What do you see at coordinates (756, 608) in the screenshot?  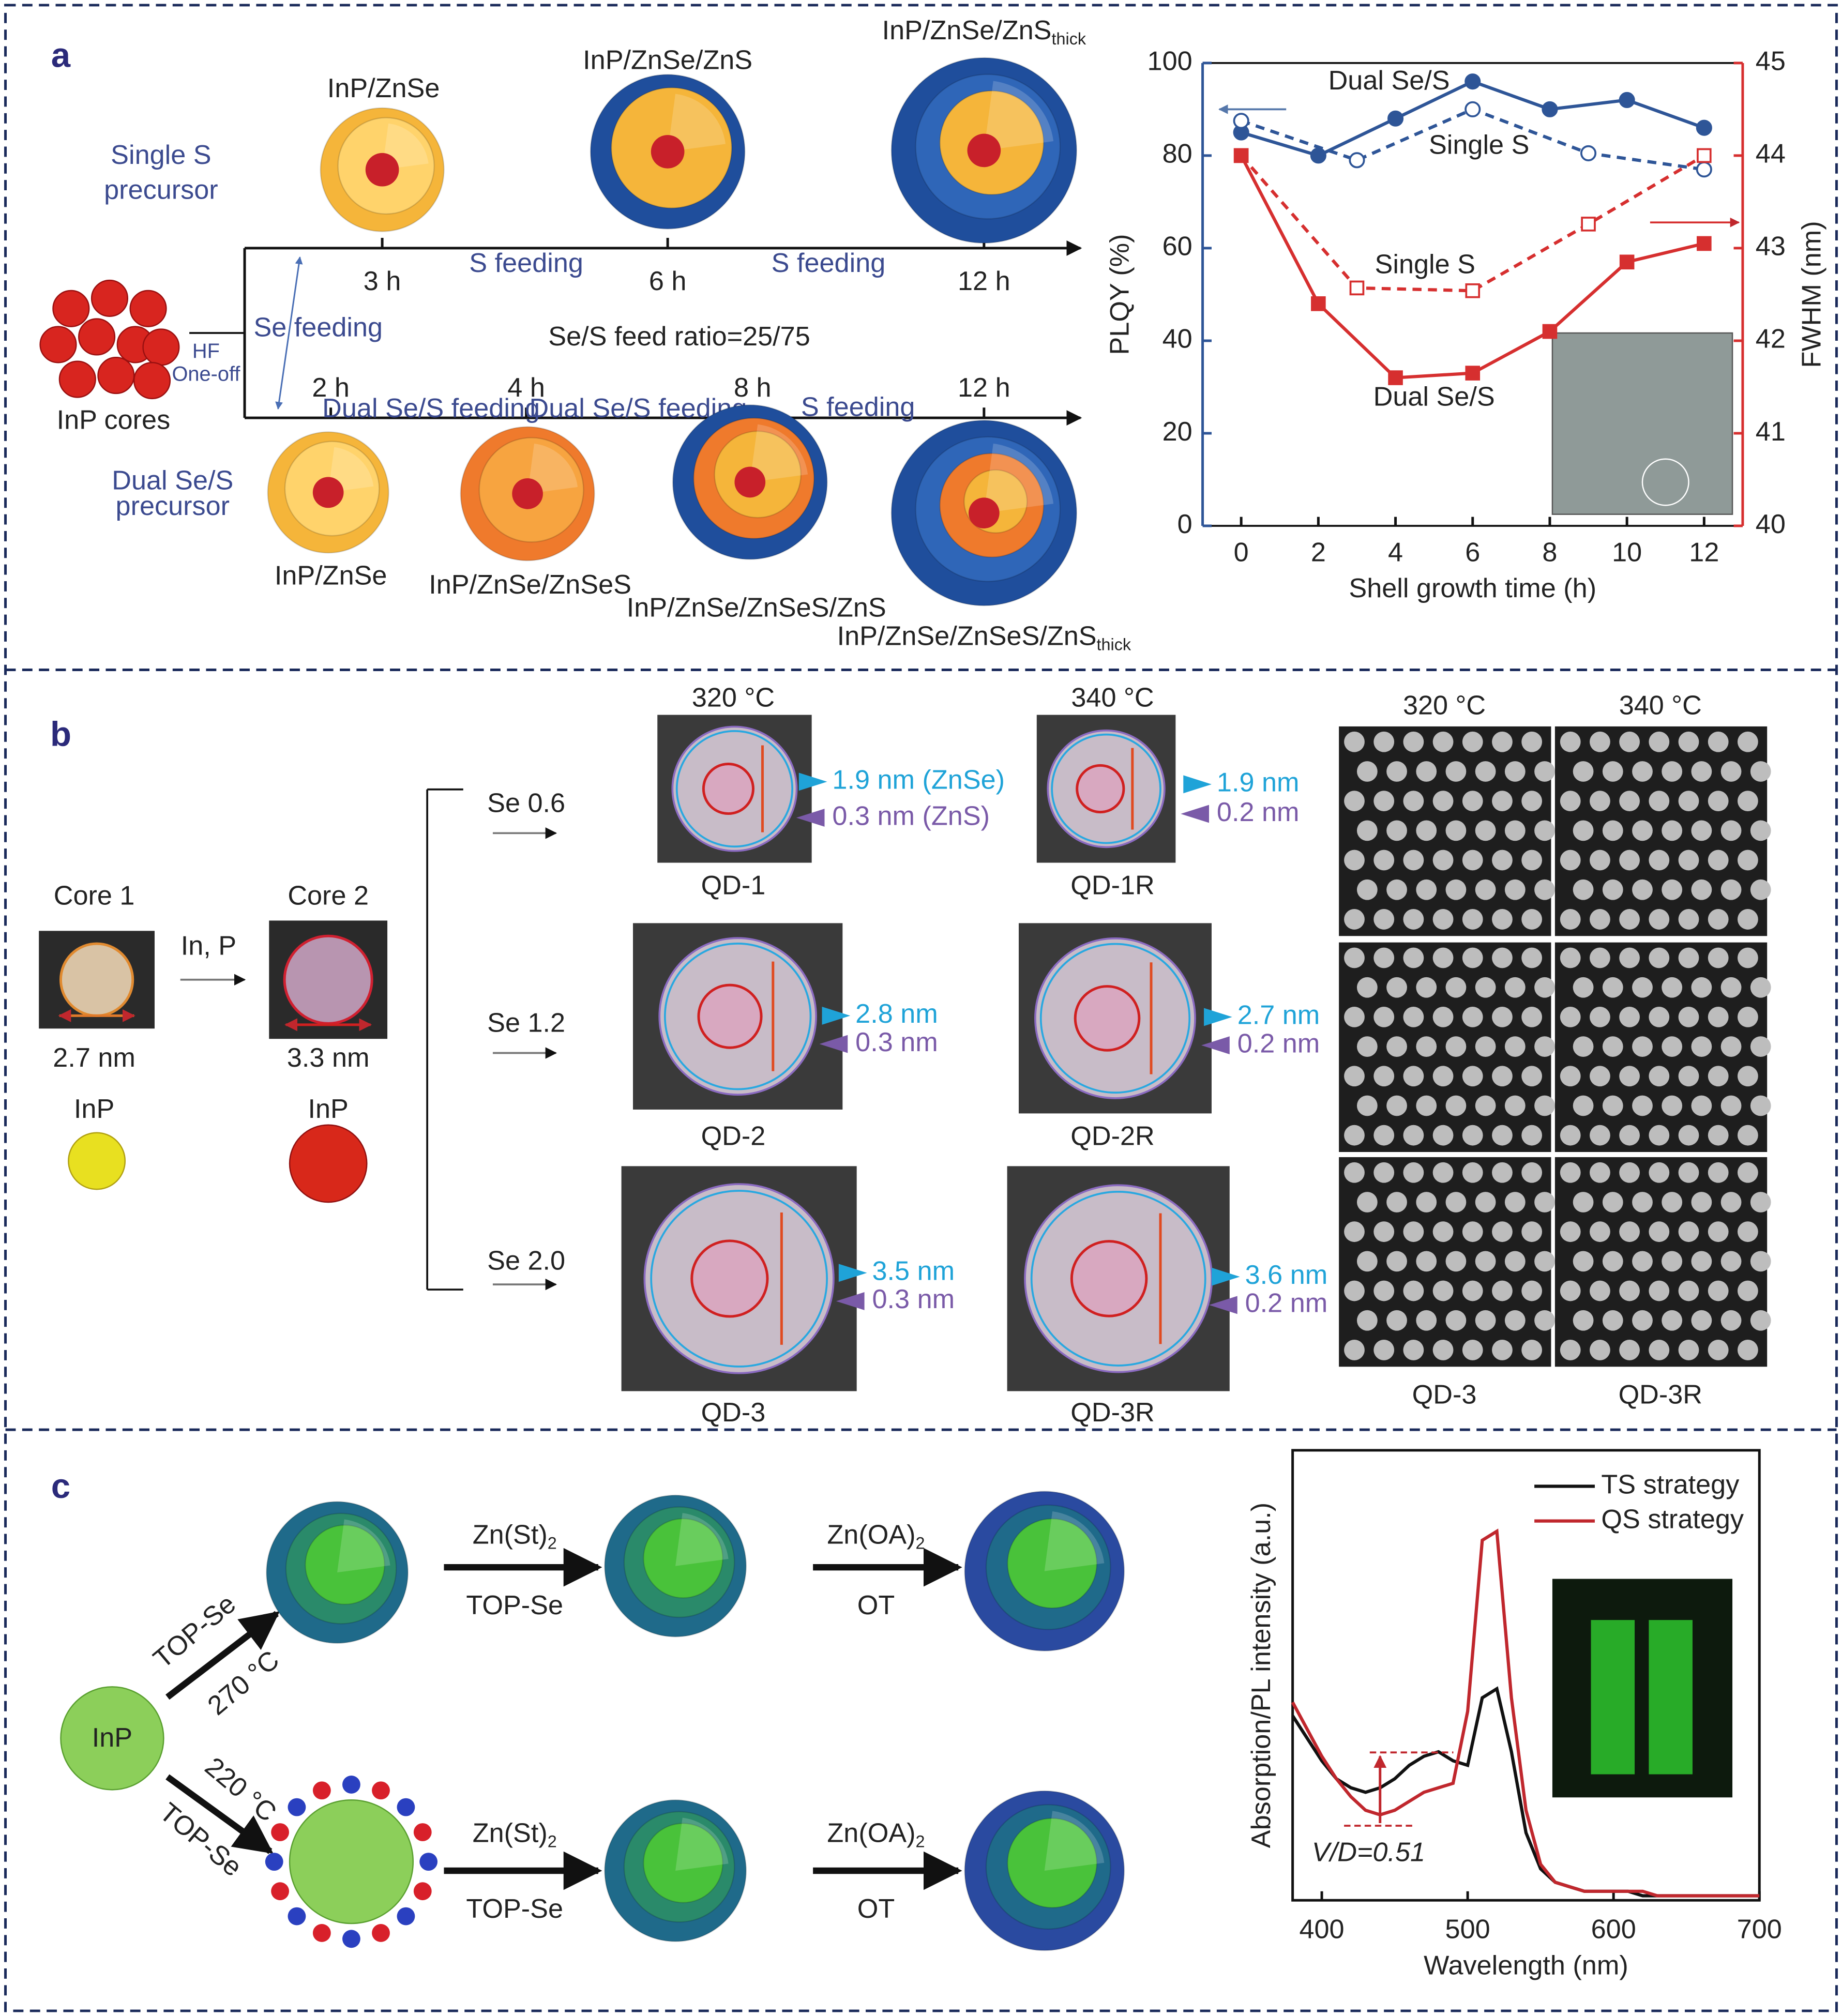 I see `particle-label: InP/ZnSe/ZnSeS/ZnS` at bounding box center [756, 608].